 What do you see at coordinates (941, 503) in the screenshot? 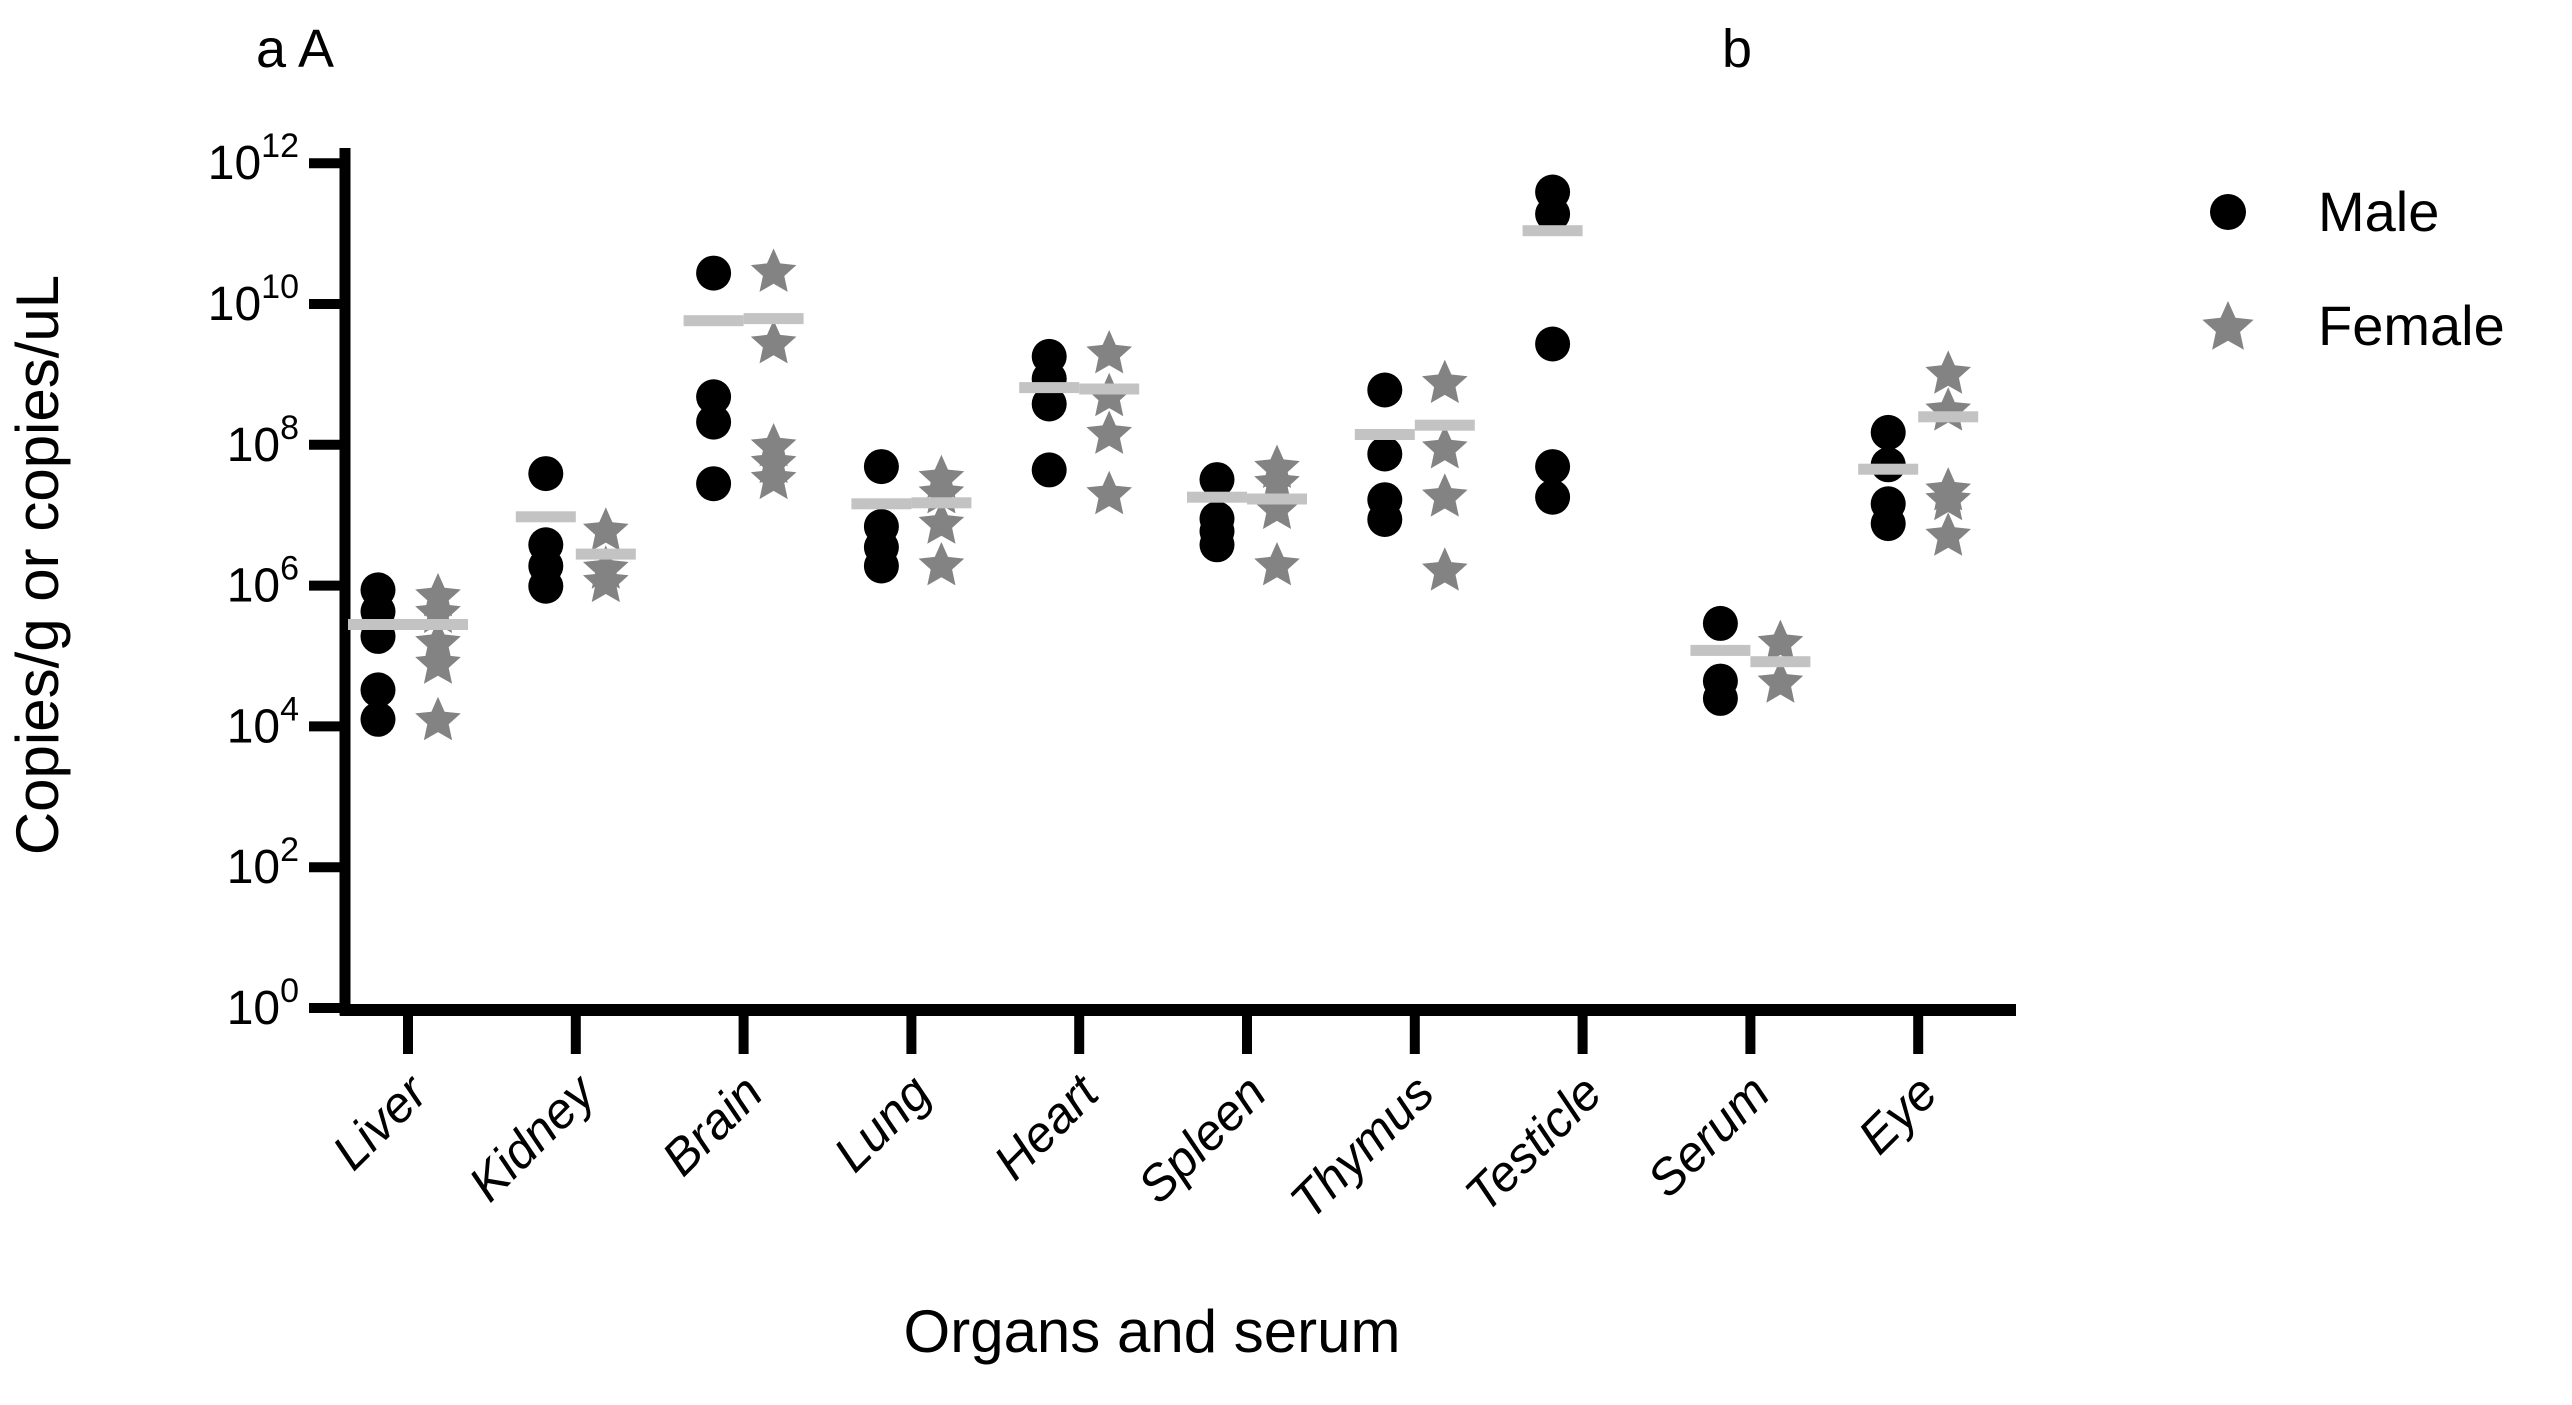
I see `mean-line-female-lung` at bounding box center [941, 503].